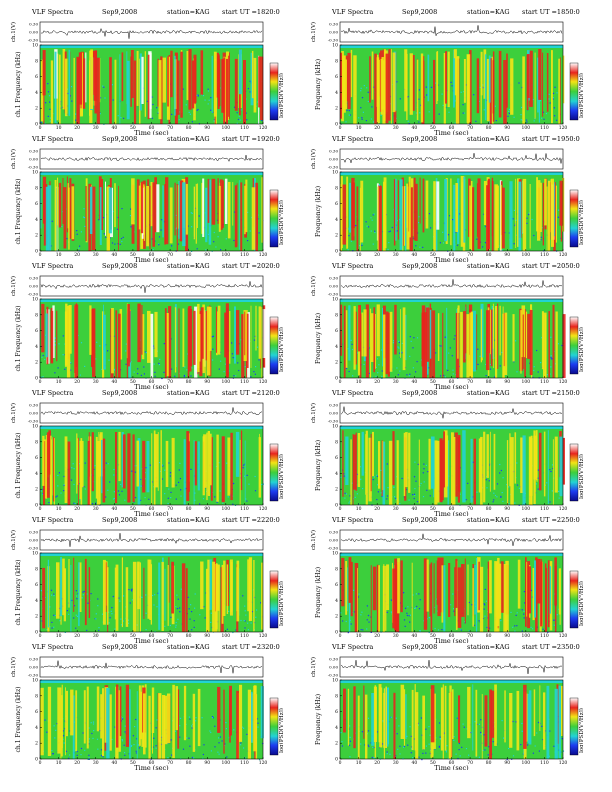 The width and height of the screenshot is (612, 792). Describe the element at coordinates (40, 763) in the screenshot. I see `x-tick-label: 0` at that location.